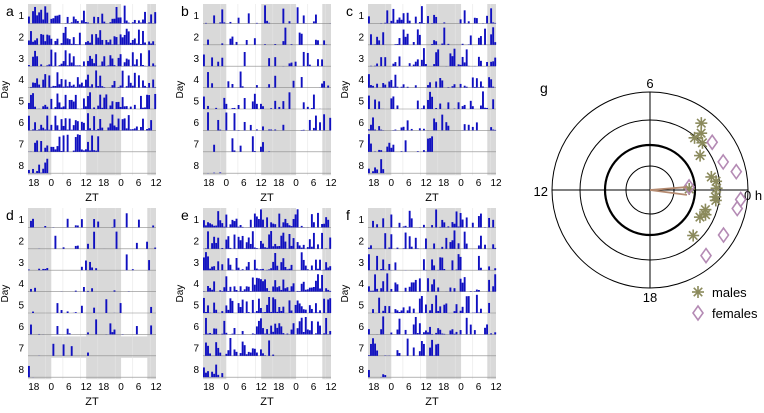 This screenshot has width=764, height=413. I want to click on constant-dark-shade, so click(92, 347).